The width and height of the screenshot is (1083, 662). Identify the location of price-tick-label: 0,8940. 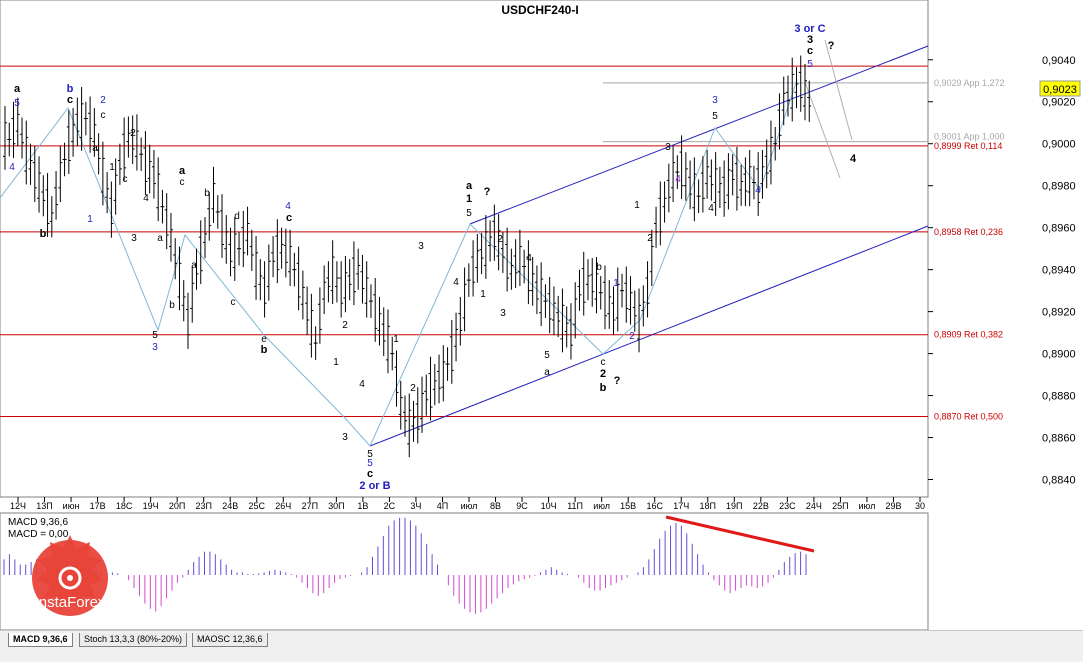
(1059, 271).